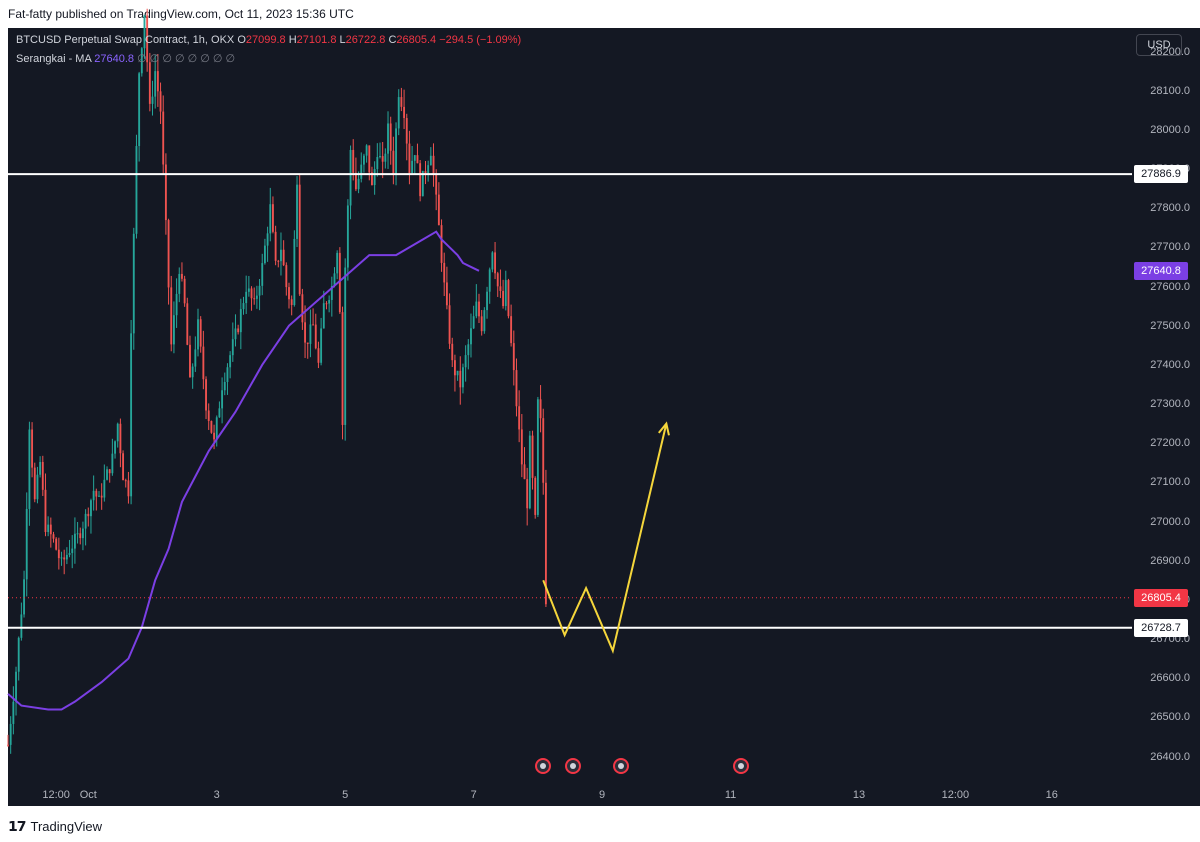 The height and width of the screenshot is (842, 1200). What do you see at coordinates (345, 795) in the screenshot?
I see `x-tick-label: 5` at bounding box center [345, 795].